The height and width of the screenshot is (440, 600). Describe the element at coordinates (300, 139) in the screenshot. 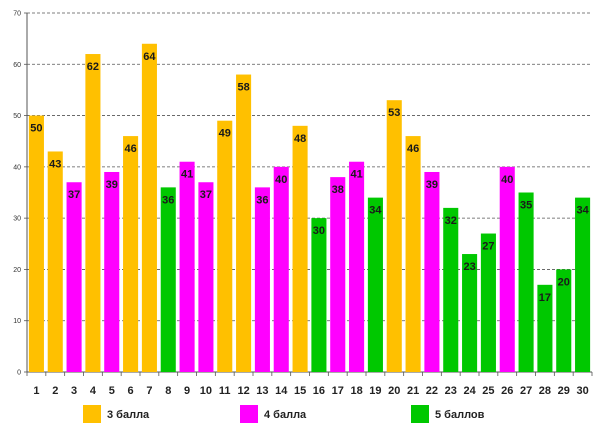

I see `data-label-15: 48` at that location.